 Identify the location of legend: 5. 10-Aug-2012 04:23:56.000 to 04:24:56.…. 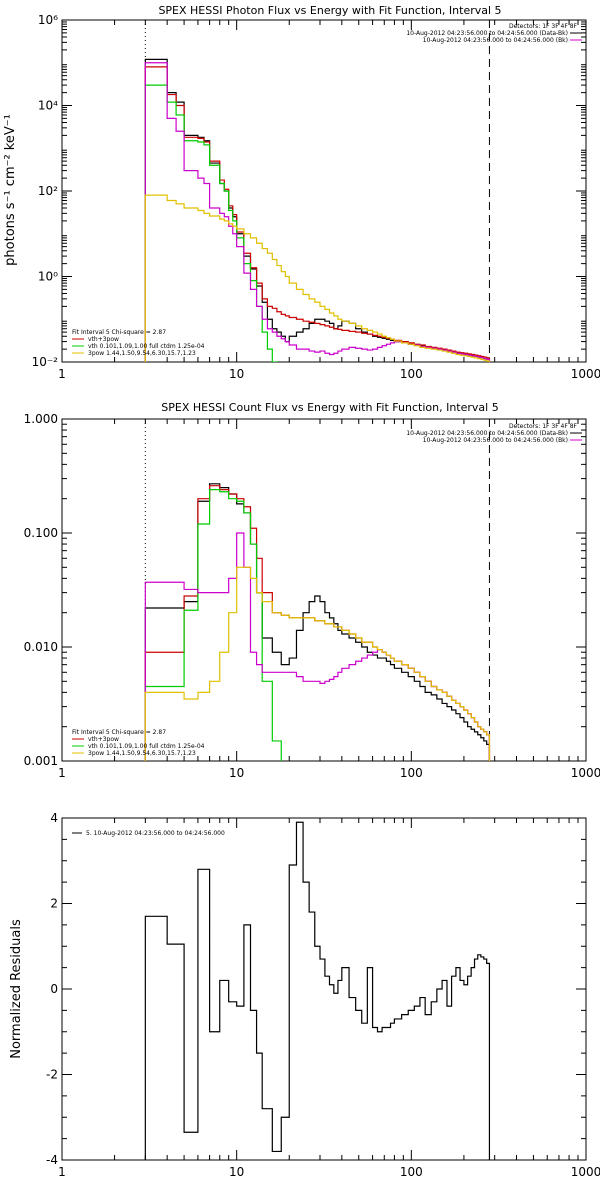
(148, 833).